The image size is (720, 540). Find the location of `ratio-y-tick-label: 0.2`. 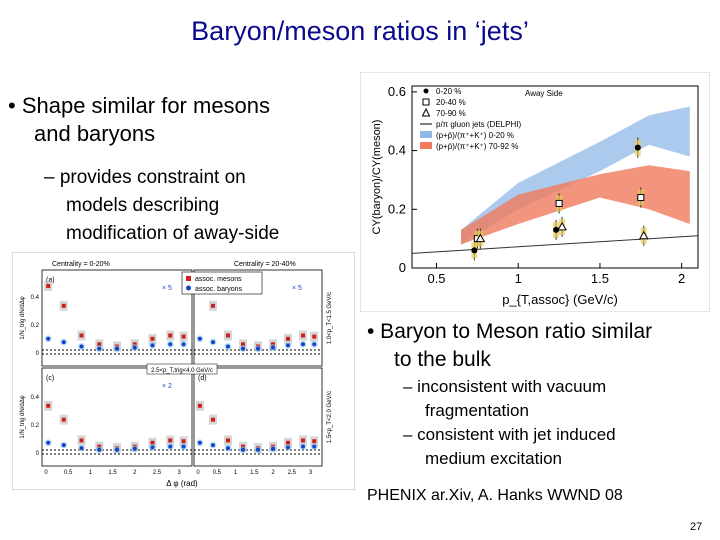

ratio-y-tick-label: 0.2 is located at coordinates (397, 208).